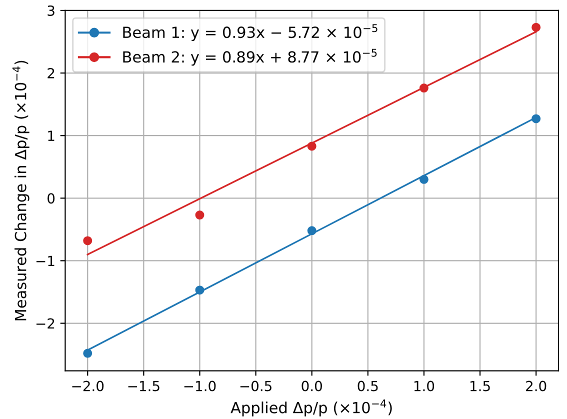 The image size is (567, 419). I want to click on x-tick-label: −1.0, so click(200, 386).